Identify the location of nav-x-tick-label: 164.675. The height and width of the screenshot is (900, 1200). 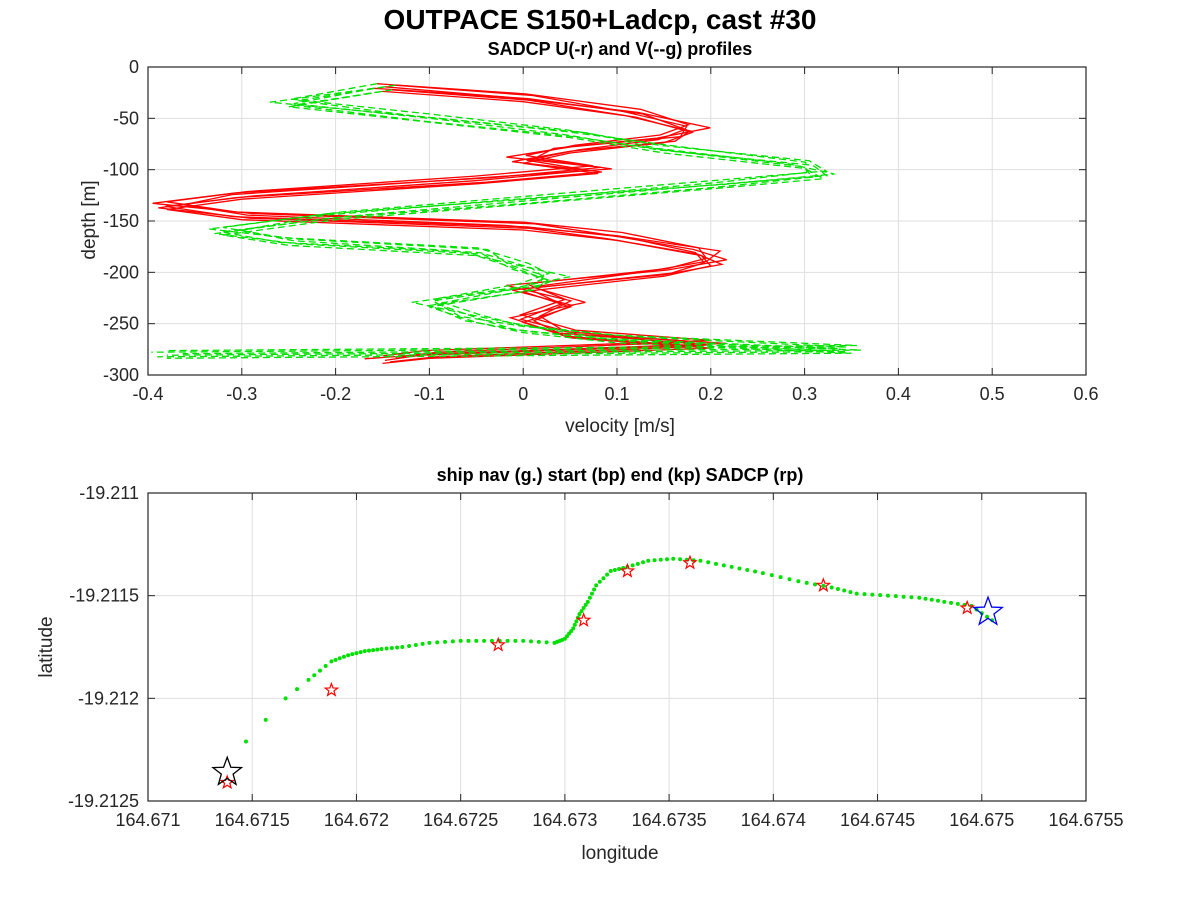
(981, 820).